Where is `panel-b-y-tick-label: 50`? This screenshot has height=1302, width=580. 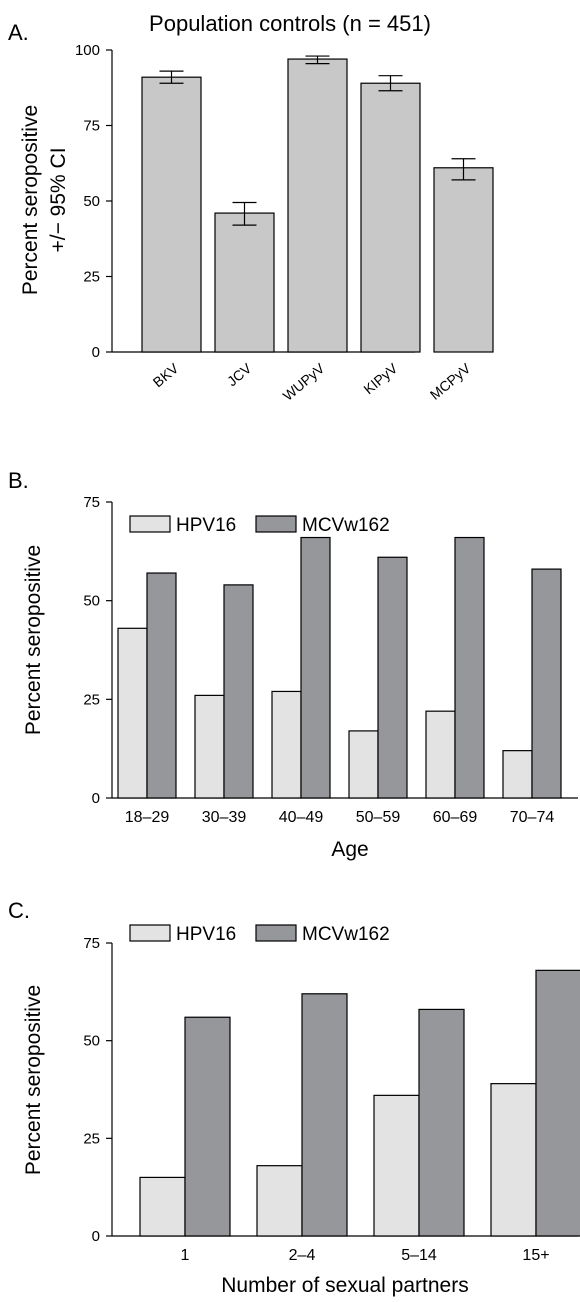 panel-b-y-tick-label: 50 is located at coordinates (91, 601).